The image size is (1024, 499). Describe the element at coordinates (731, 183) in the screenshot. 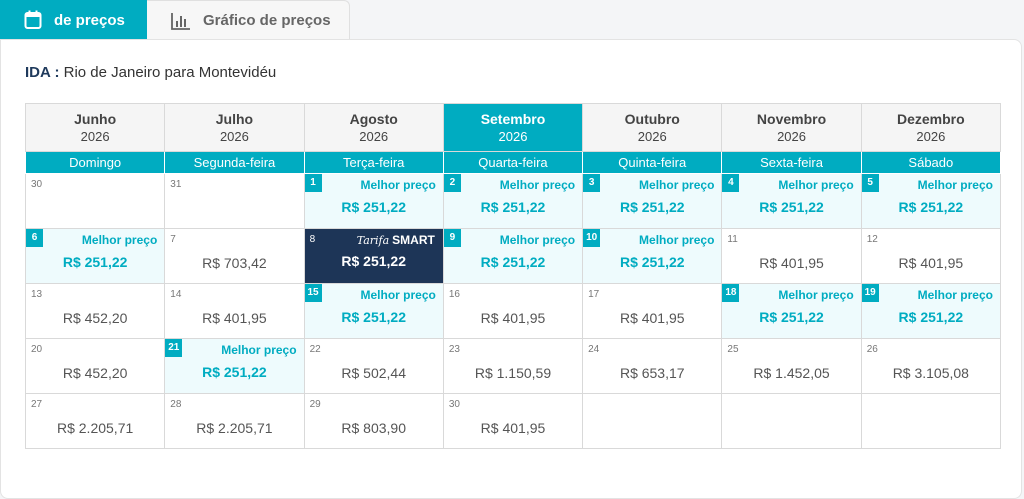

I see `day-number: 4` at that location.